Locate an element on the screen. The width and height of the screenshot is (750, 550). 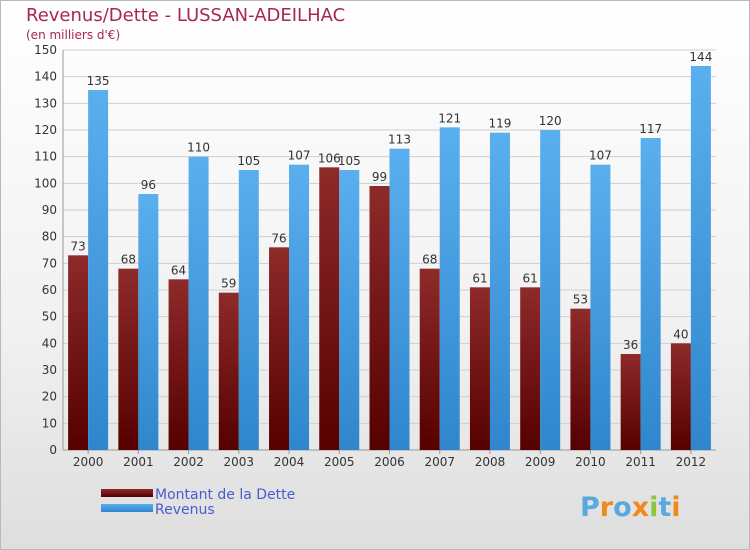
label-revenus-2001: 96 is located at coordinates (148, 185).